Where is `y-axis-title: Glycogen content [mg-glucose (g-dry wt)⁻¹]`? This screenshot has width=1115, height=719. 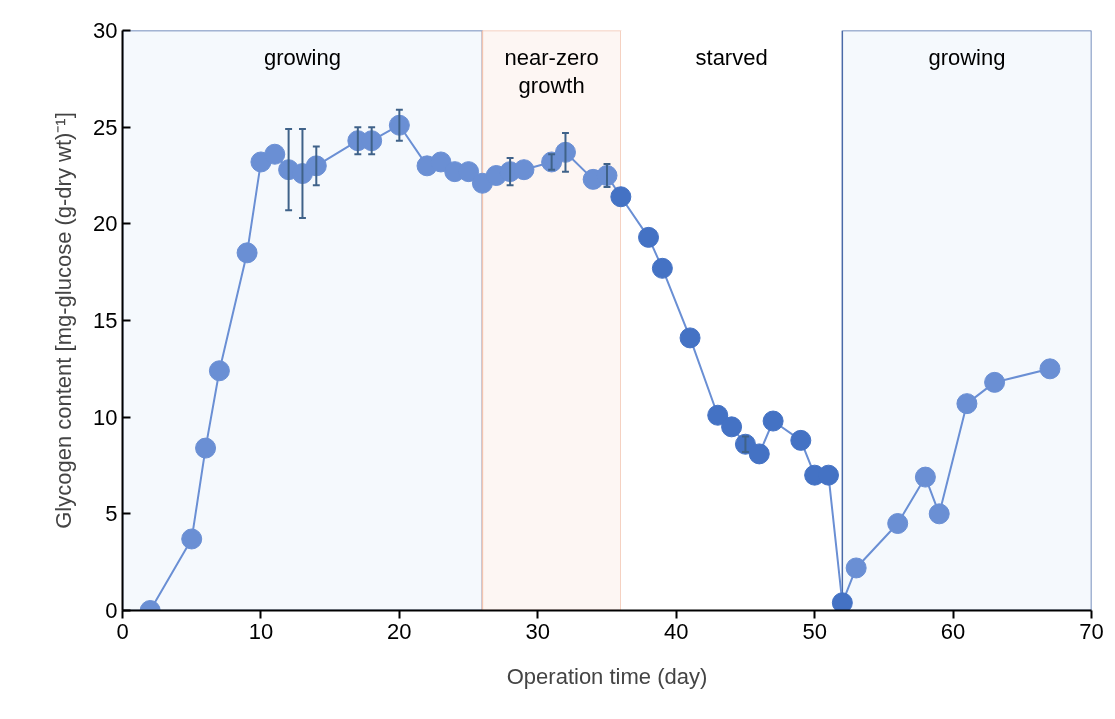
y-axis-title: Glycogen content [mg-glucose (g-dry wt)⁻¹] is located at coordinates (64, 320).